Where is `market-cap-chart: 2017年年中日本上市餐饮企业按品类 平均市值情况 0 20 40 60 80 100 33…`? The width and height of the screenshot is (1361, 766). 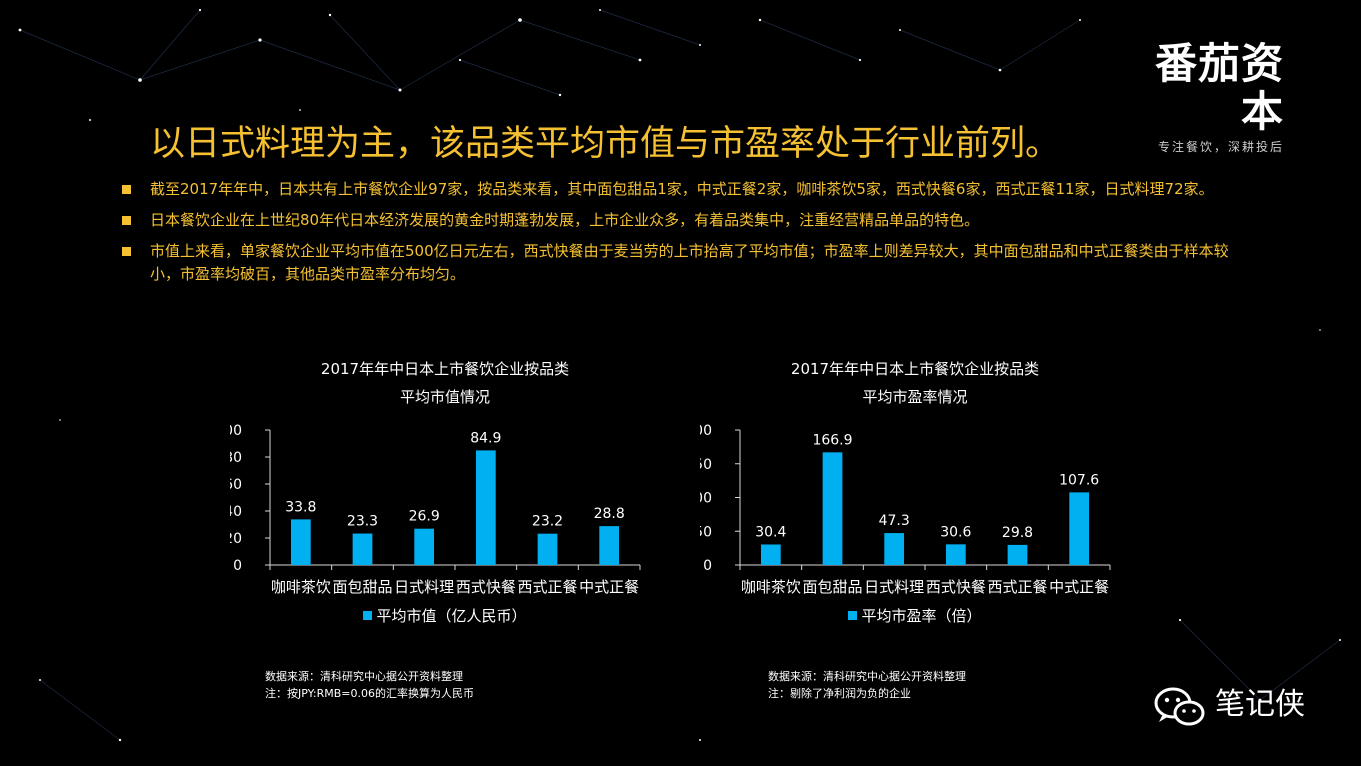
market-cap-chart: 2017年年中日本上市餐饮企业按品类 平均市值情况 0 20 40 60 80 100 33… is located at coordinates (445, 500).